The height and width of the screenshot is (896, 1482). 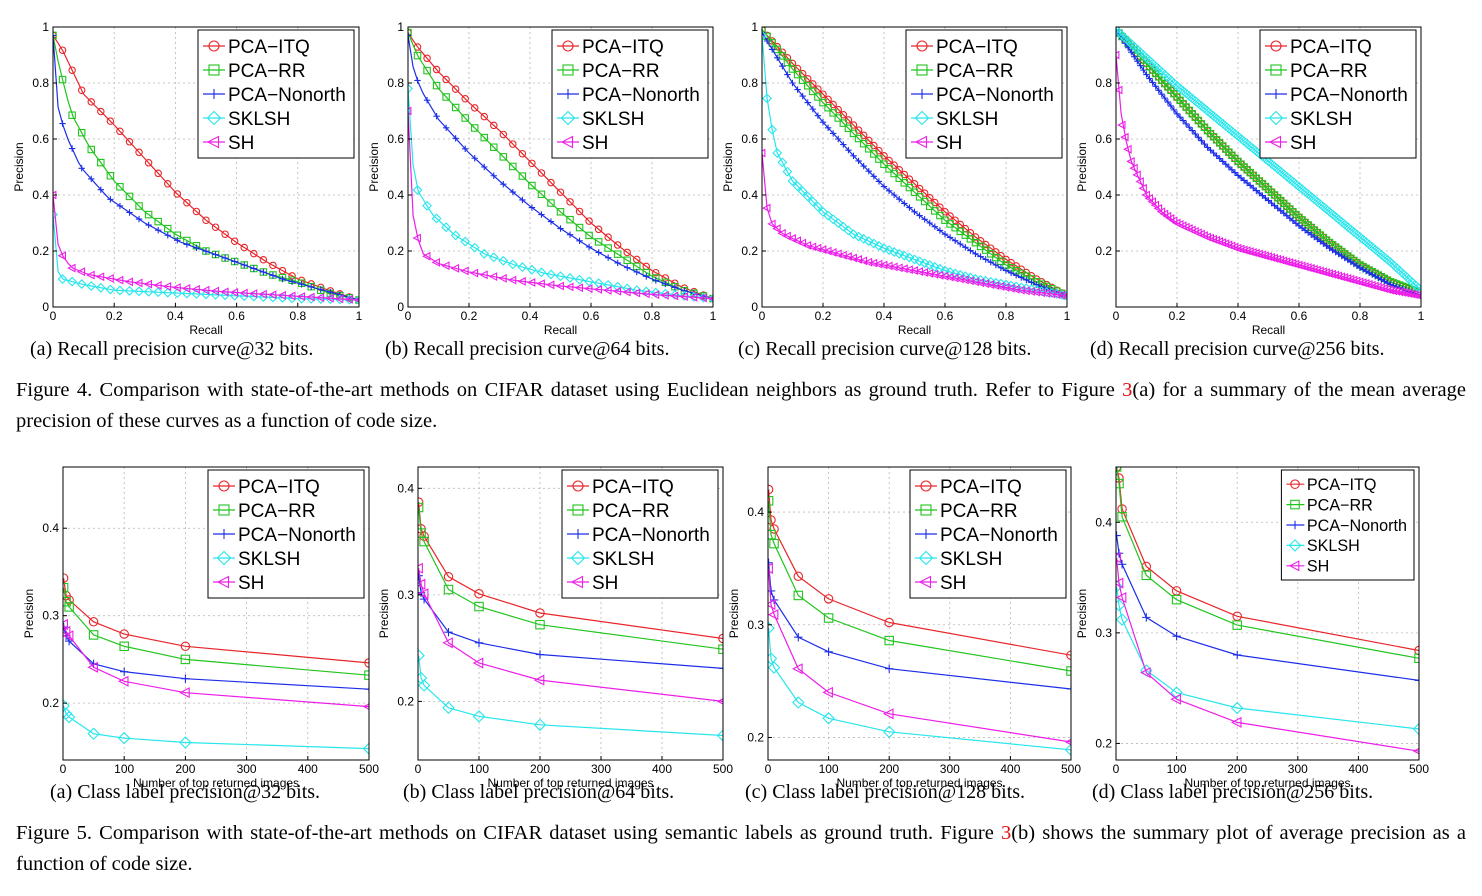 What do you see at coordinates (595, 143) in the screenshot?
I see `legend-label-sh: SH` at bounding box center [595, 143].